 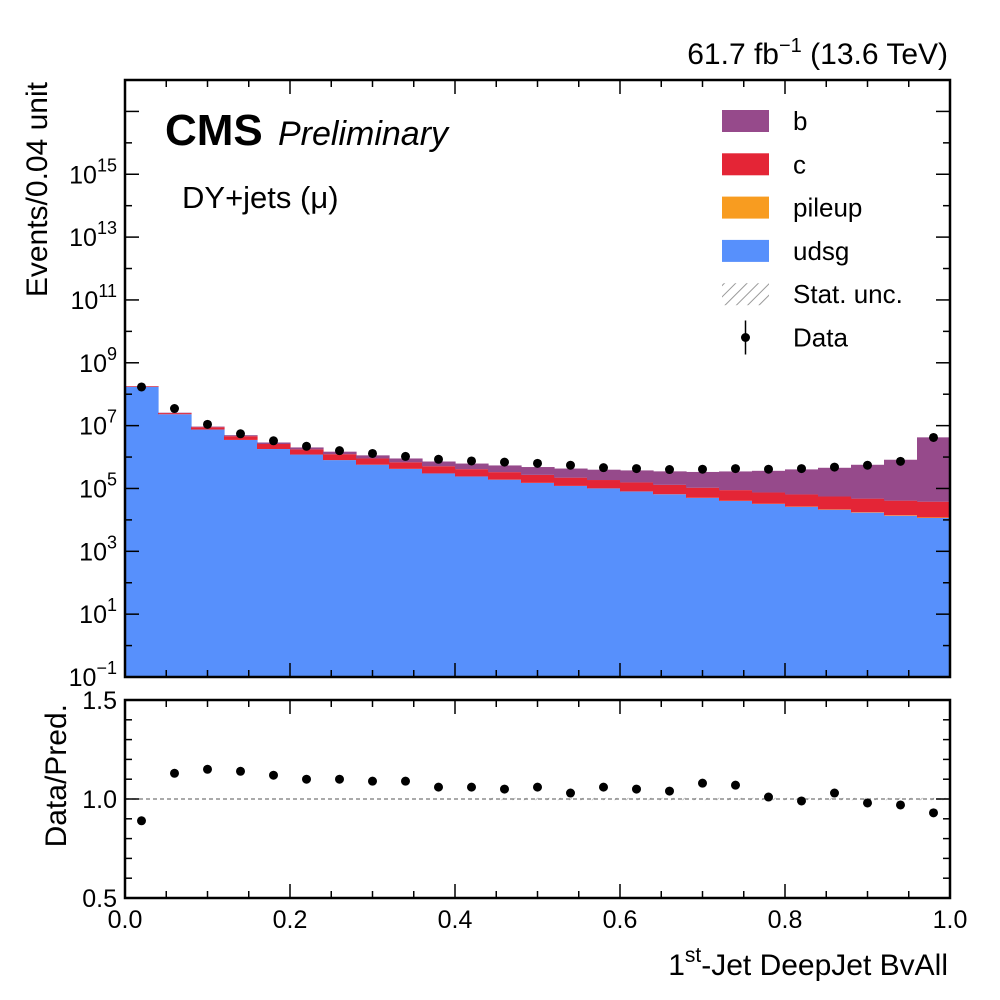 I want to click on ratio-reference-line, so click(x=537, y=799).